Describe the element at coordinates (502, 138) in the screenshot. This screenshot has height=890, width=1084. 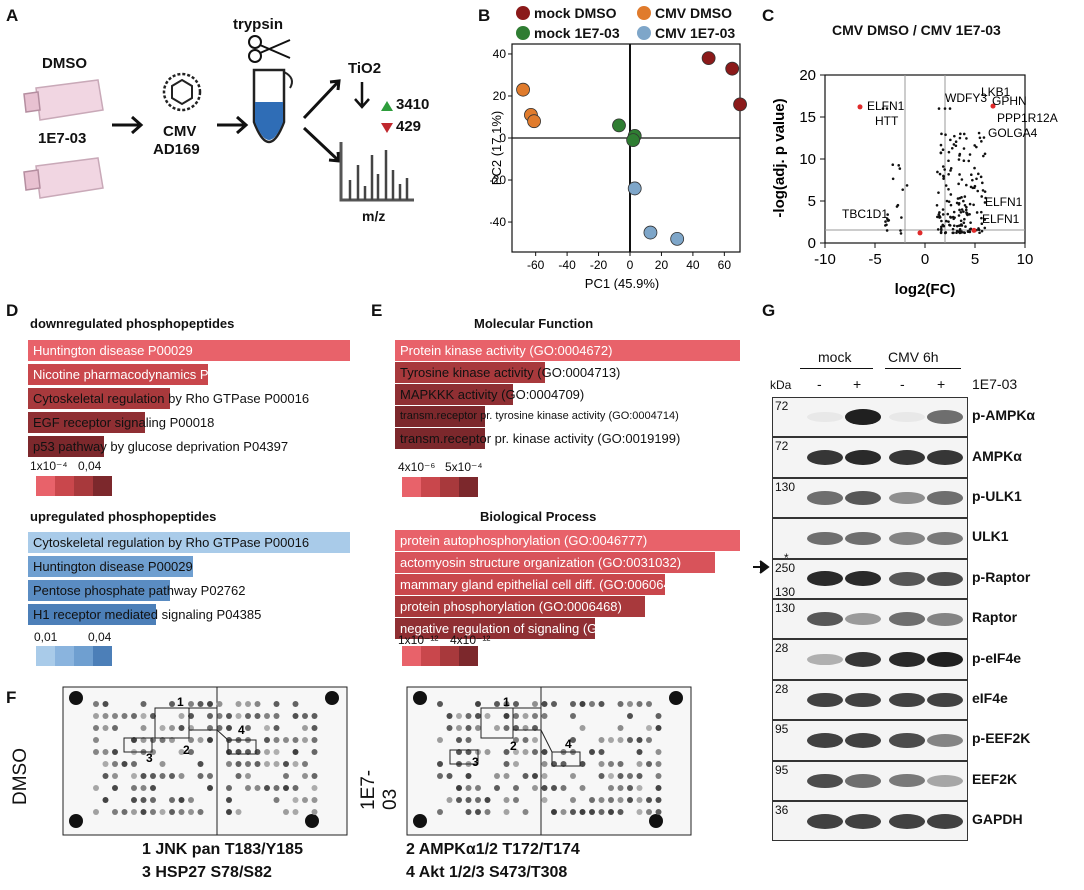
I see `tick-label: 0` at that location.